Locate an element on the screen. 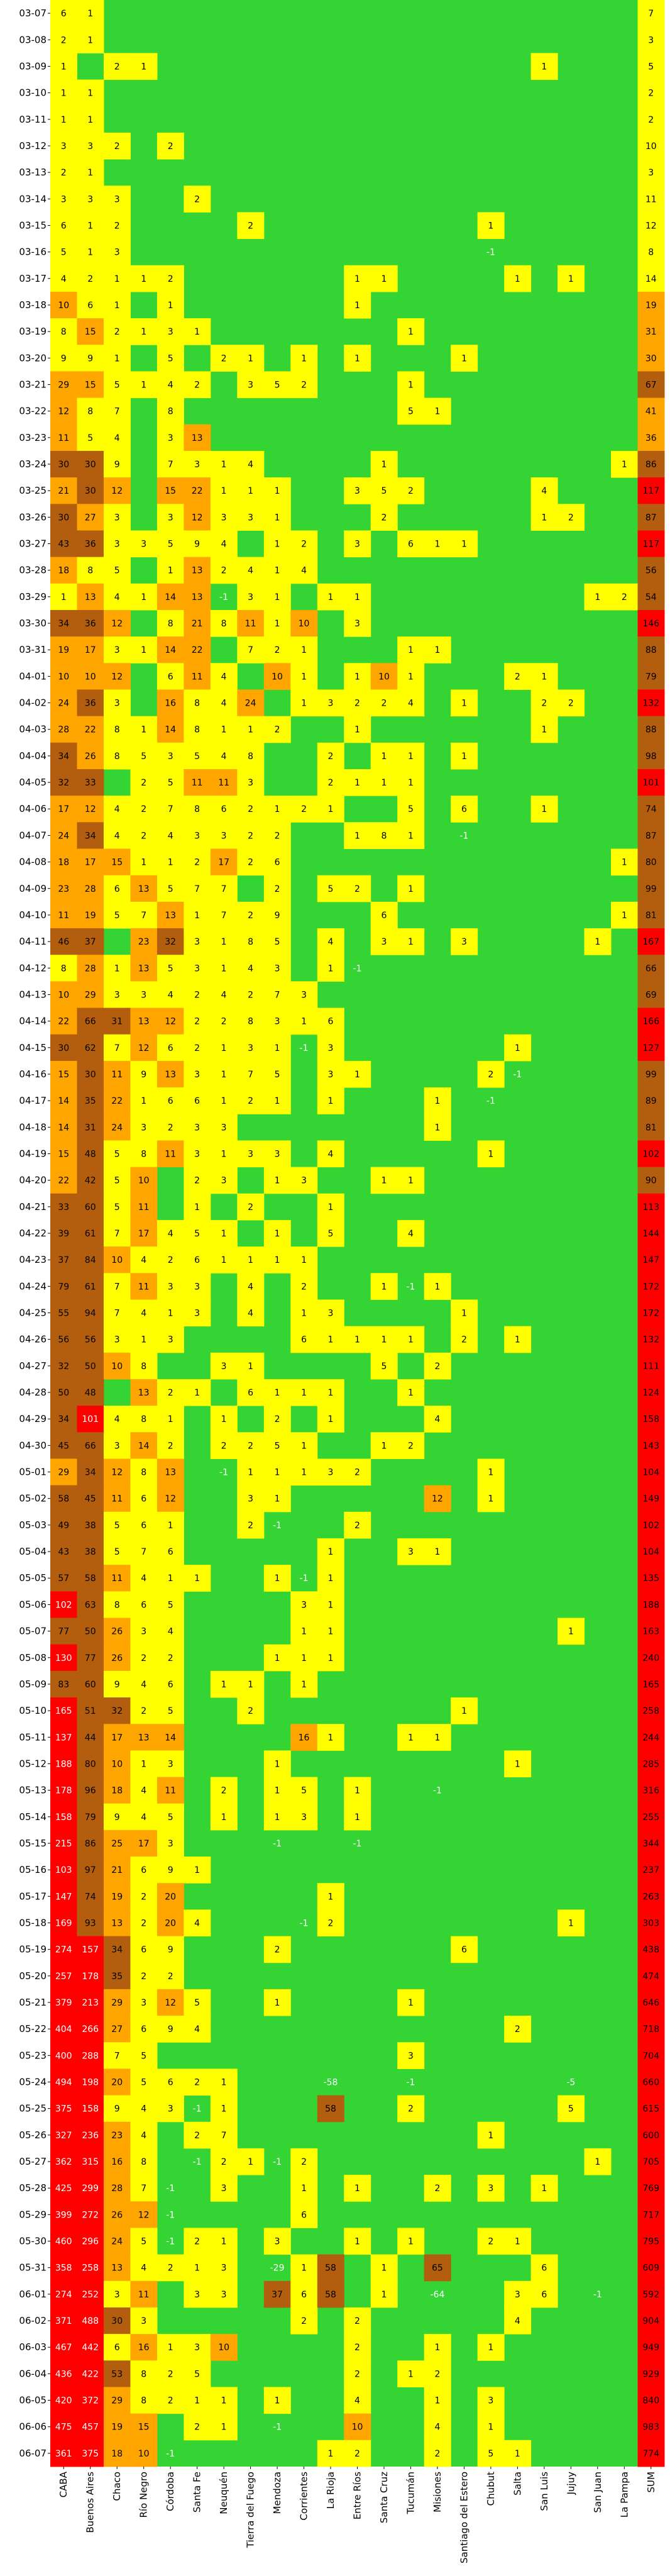  row-label: 03-16 is located at coordinates (33, 252).